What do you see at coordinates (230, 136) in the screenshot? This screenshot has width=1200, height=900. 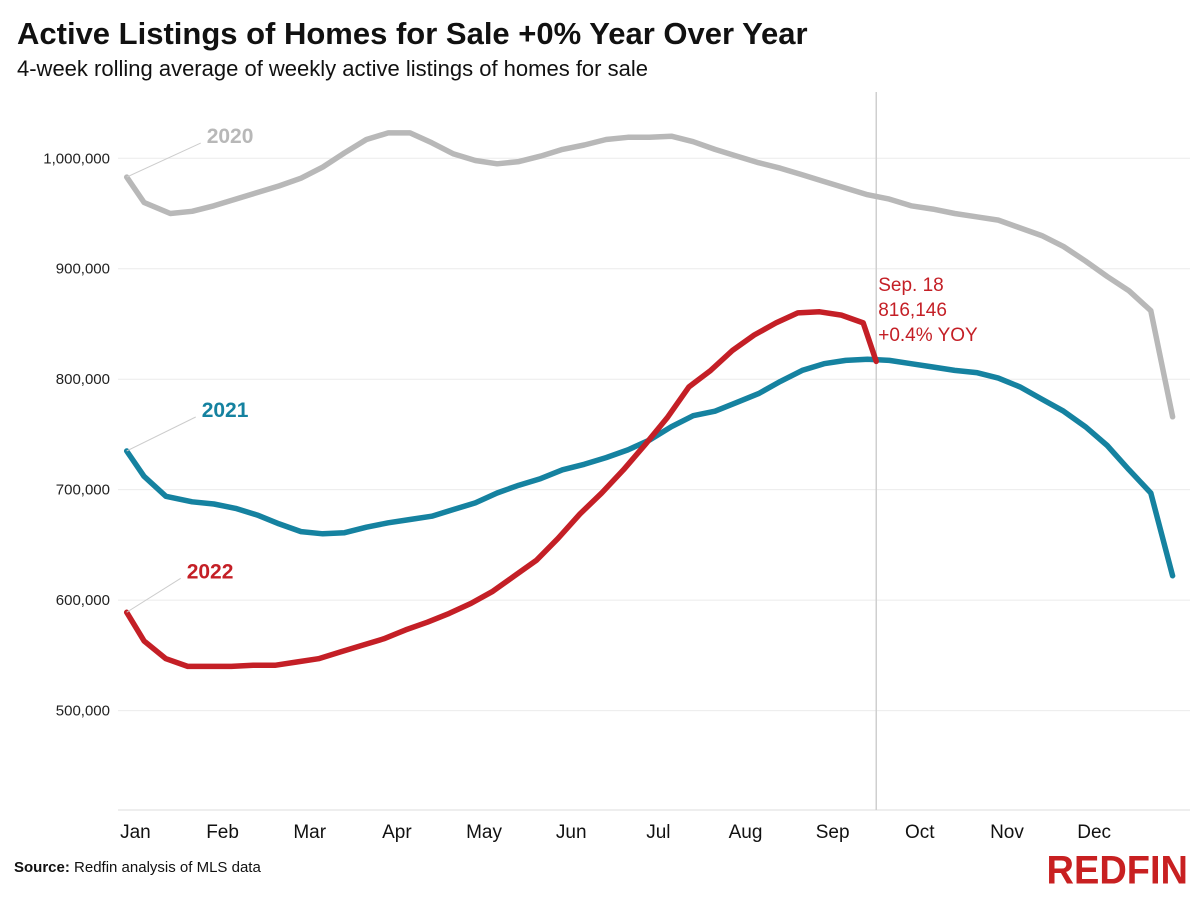 I see `series-label-2020: 2020` at bounding box center [230, 136].